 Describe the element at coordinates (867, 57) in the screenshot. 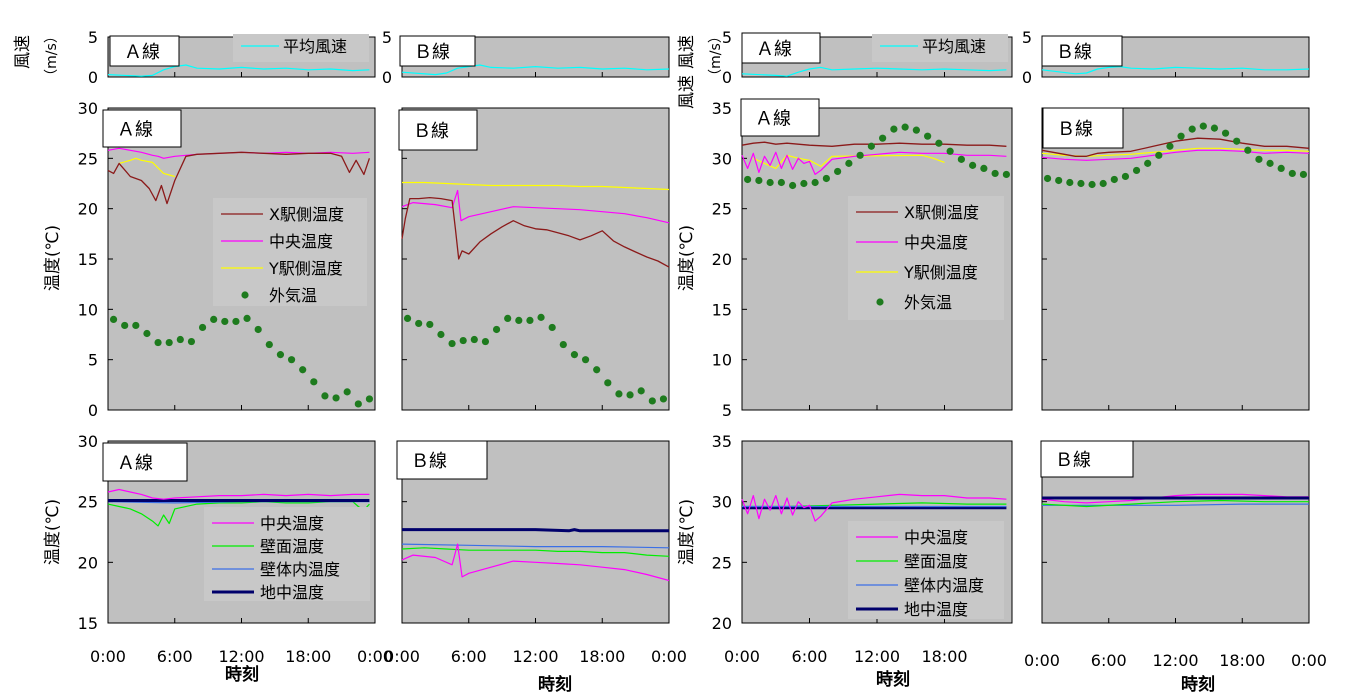

I see `panel-summer-wind-a: 0 5 平均風速 Ａ線` at that location.